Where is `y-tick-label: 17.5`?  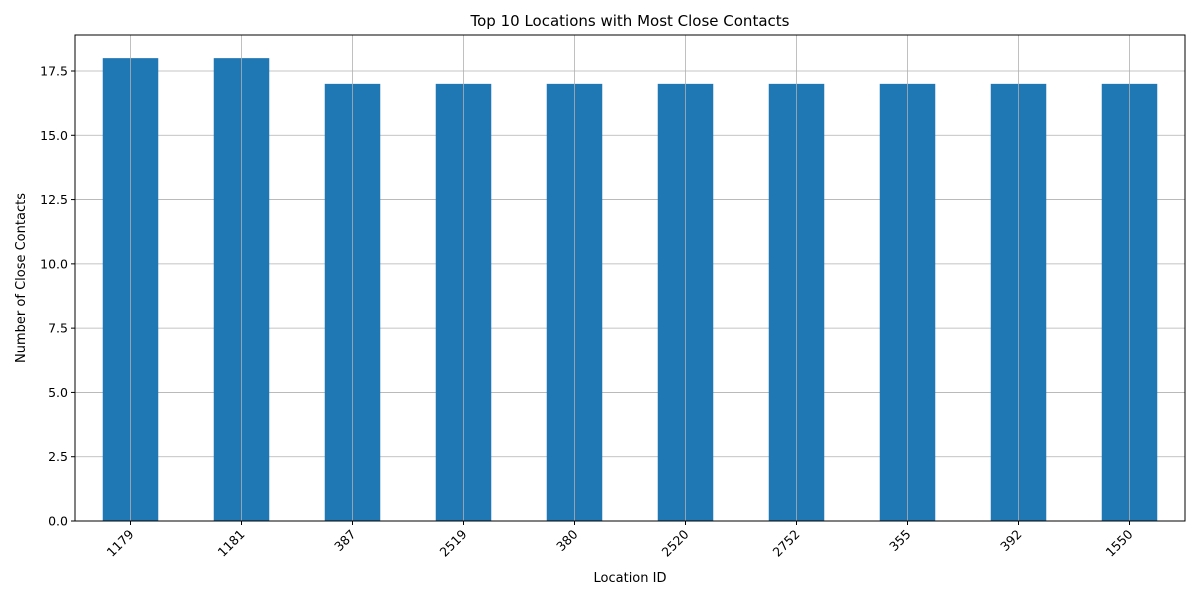 y-tick-label: 17.5 is located at coordinates (54, 71).